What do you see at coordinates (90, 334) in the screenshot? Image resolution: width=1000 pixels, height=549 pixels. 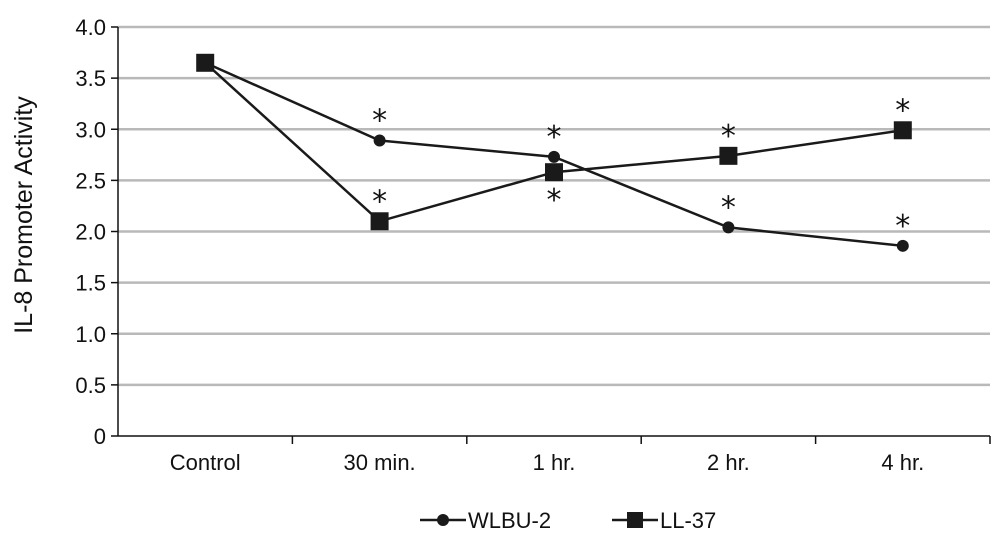 I see `y-tick-label: 1.0` at bounding box center [90, 334].